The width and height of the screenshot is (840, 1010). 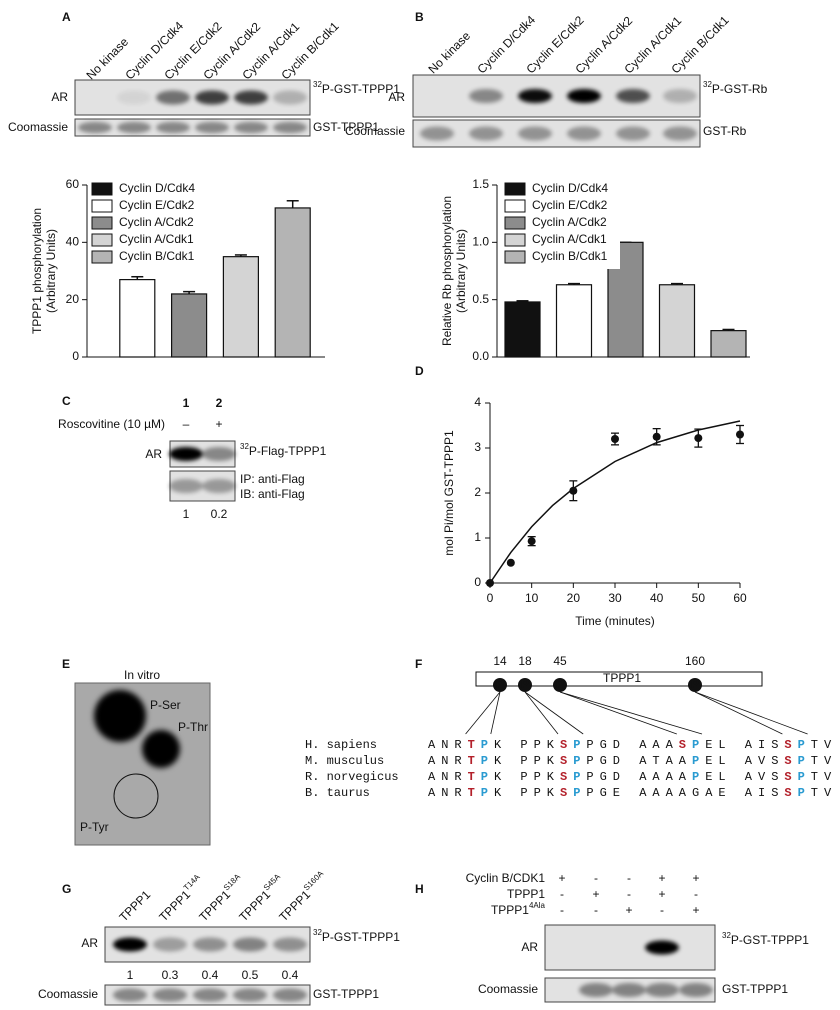 I want to click on label: IB: anti-Flag, so click(x=272, y=494).